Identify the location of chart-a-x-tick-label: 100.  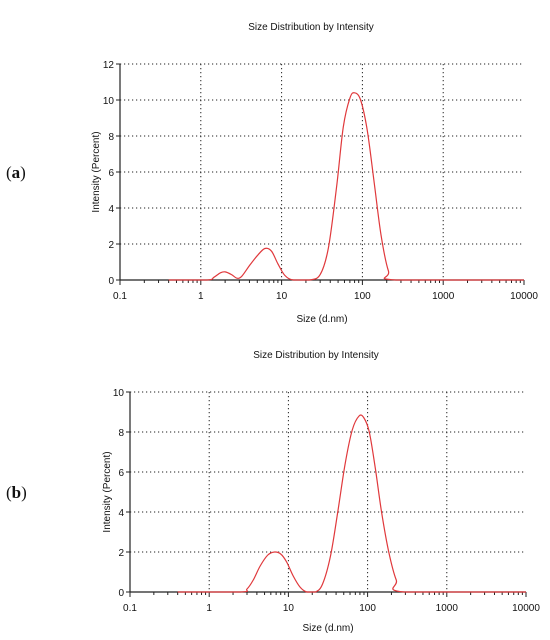
(362, 296).